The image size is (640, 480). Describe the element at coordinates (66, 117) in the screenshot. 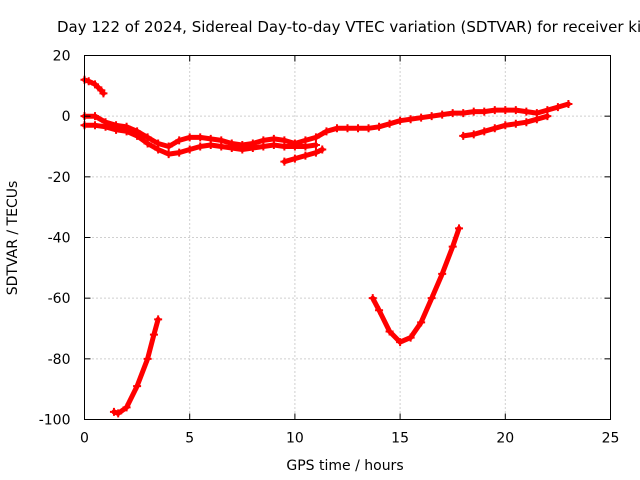

I see `y-tick-label: 0` at that location.